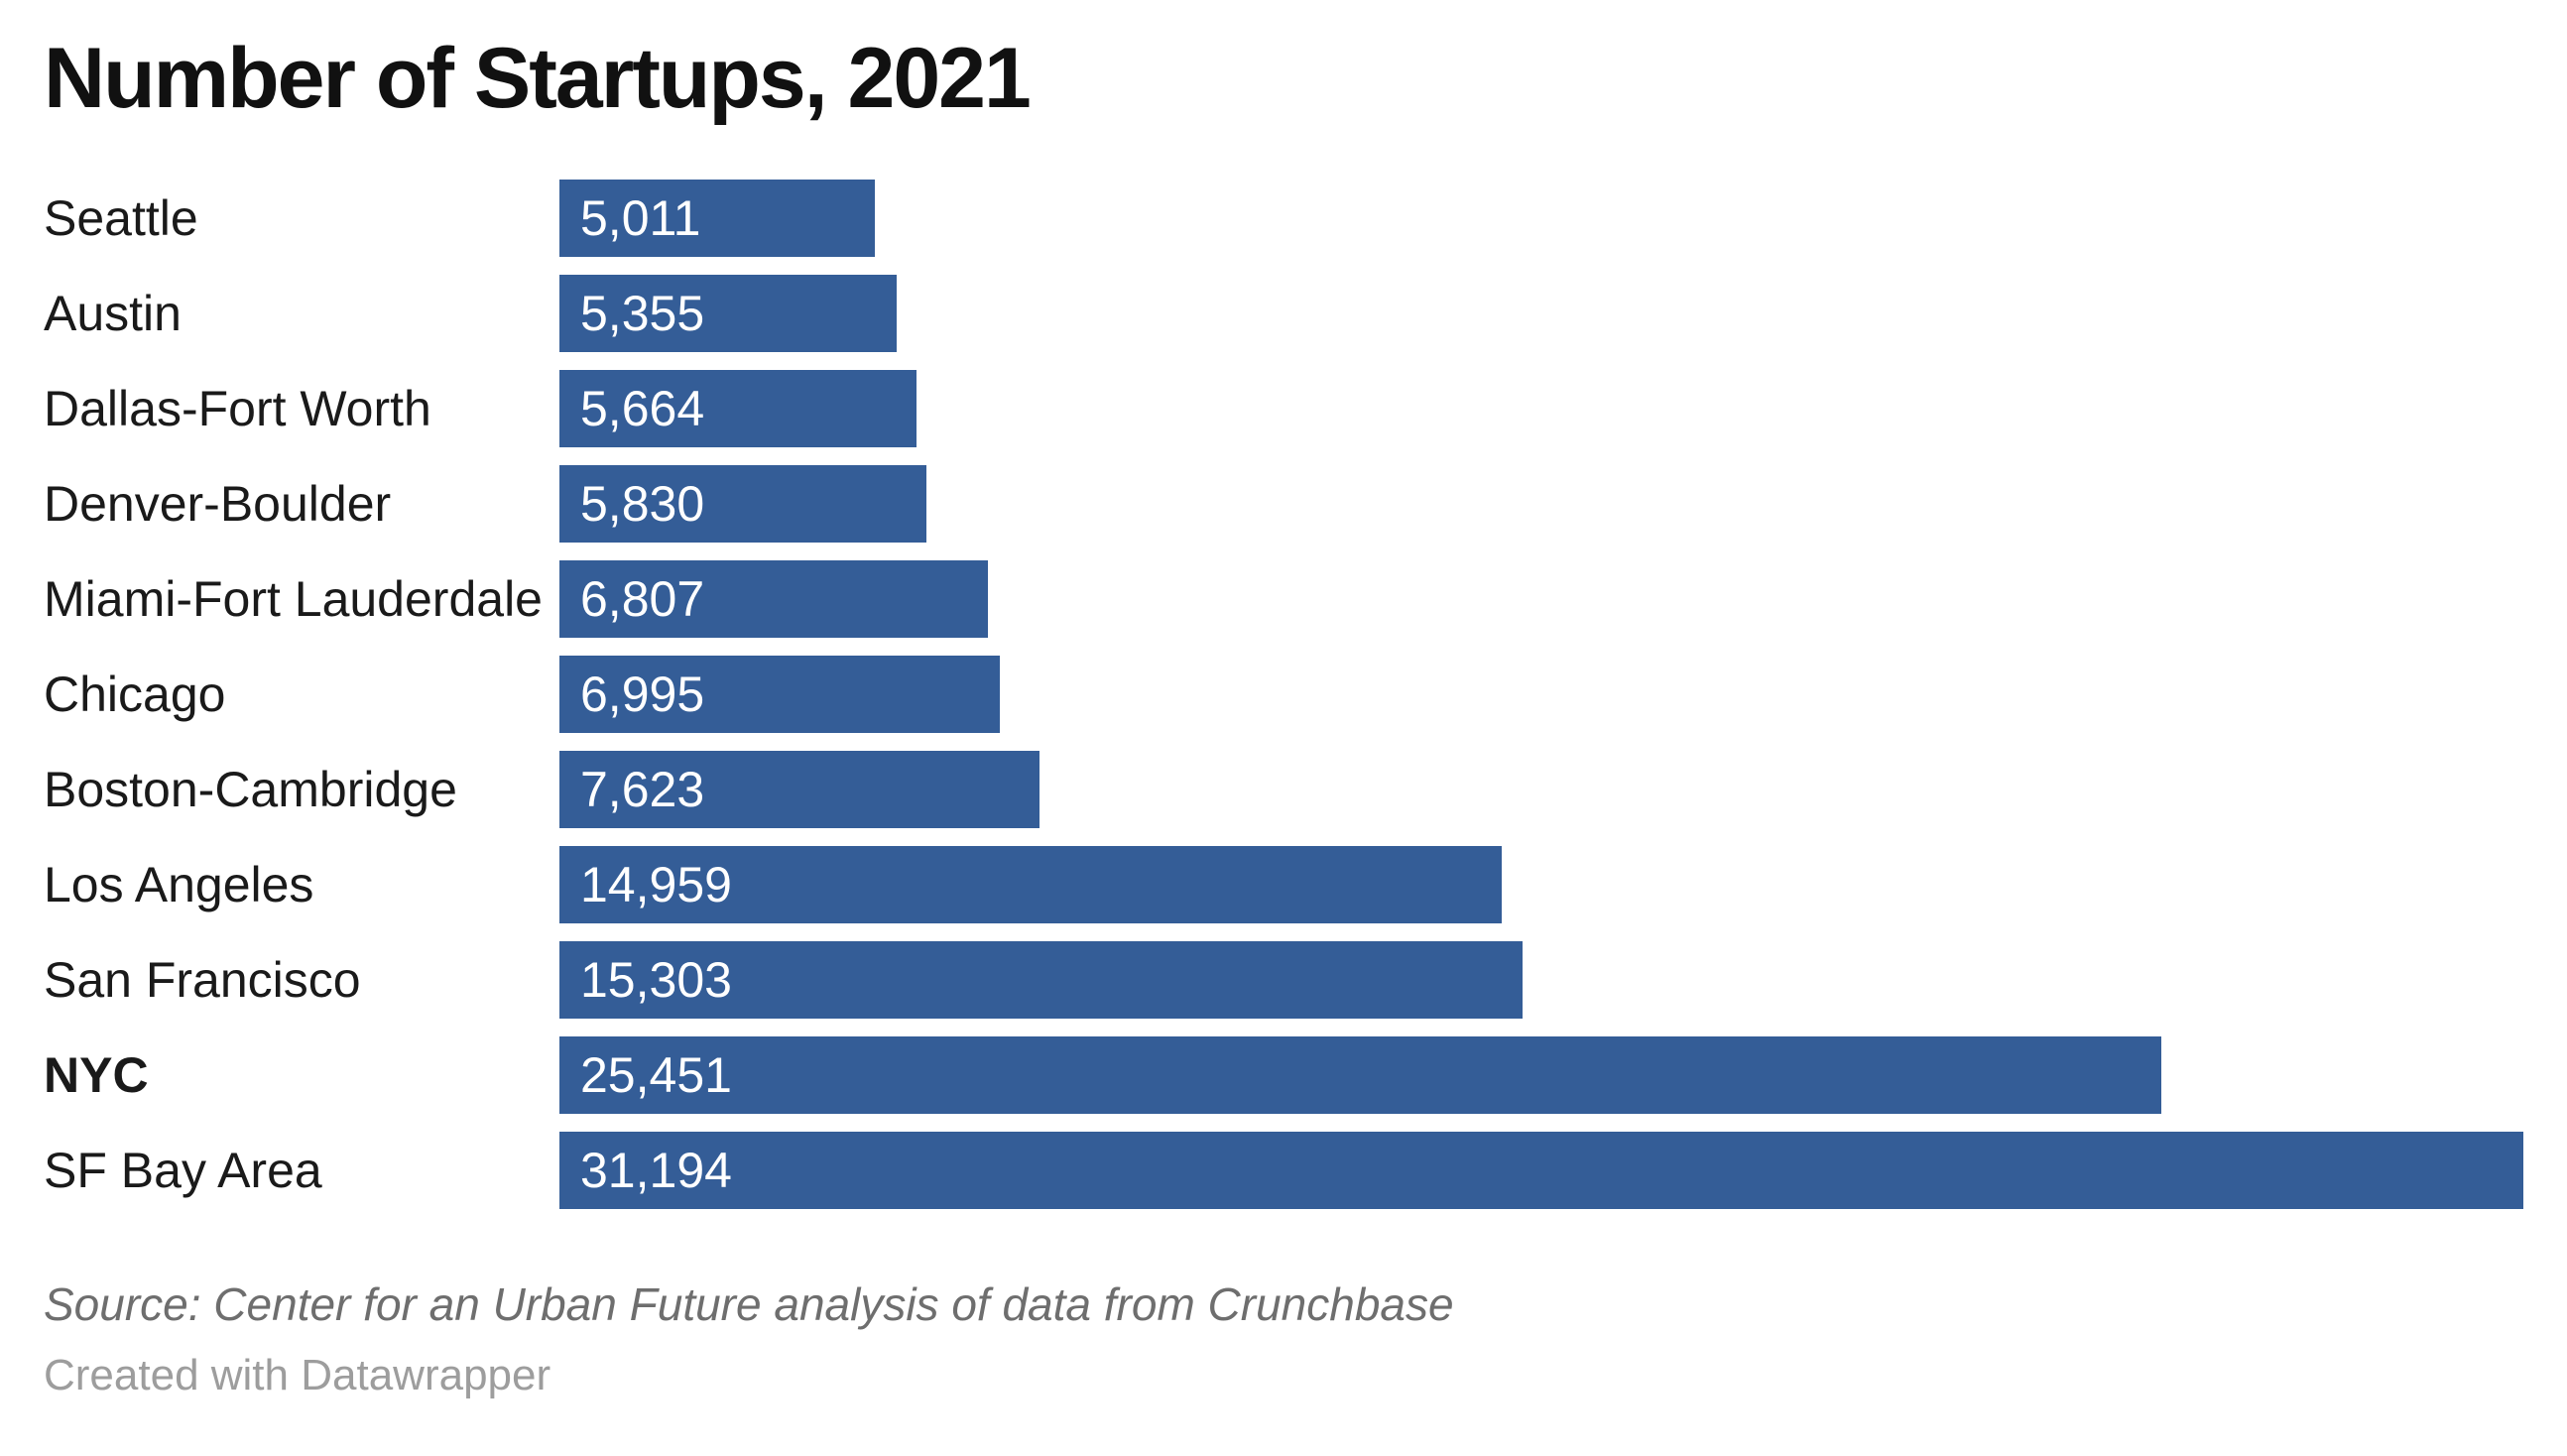 This screenshot has width=2567, height=1456. Describe the element at coordinates (1541, 980) in the screenshot. I see `bar-track: 15,303` at that location.